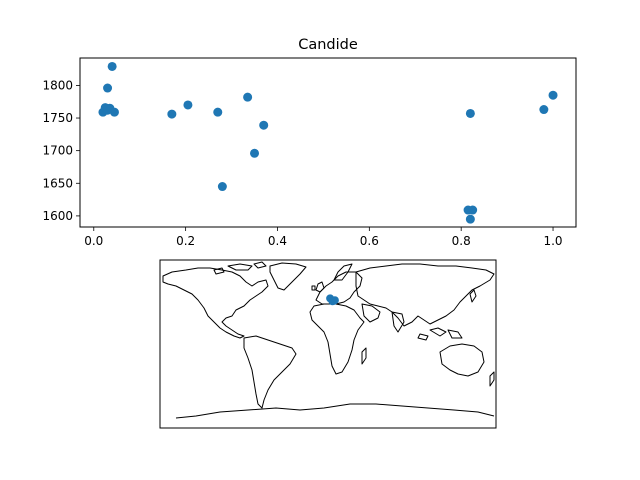  Describe the element at coordinates (215, 303) in the screenshot. I see `coastline-north-america` at that location.